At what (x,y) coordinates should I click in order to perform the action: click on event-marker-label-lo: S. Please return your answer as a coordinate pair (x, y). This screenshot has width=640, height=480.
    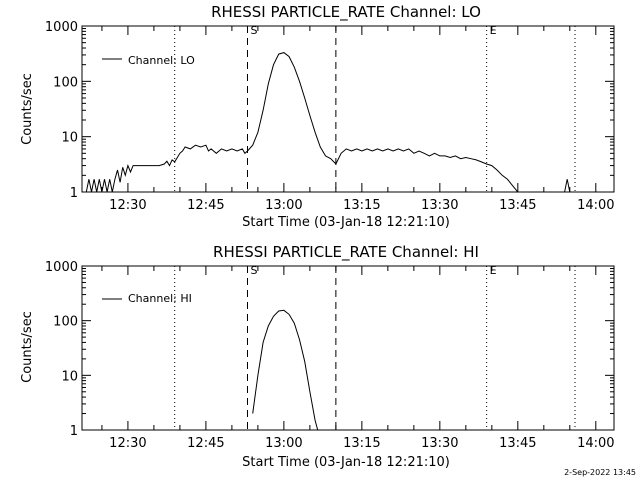
    Looking at the image, I should click on (253, 30).